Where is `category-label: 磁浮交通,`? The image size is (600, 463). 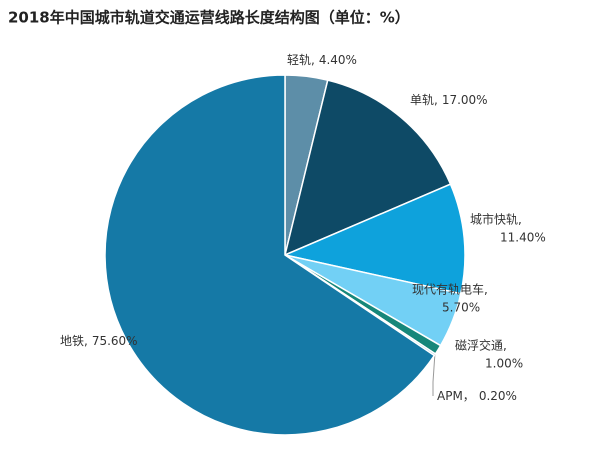 category-label: 磁浮交通, is located at coordinates (481, 345).